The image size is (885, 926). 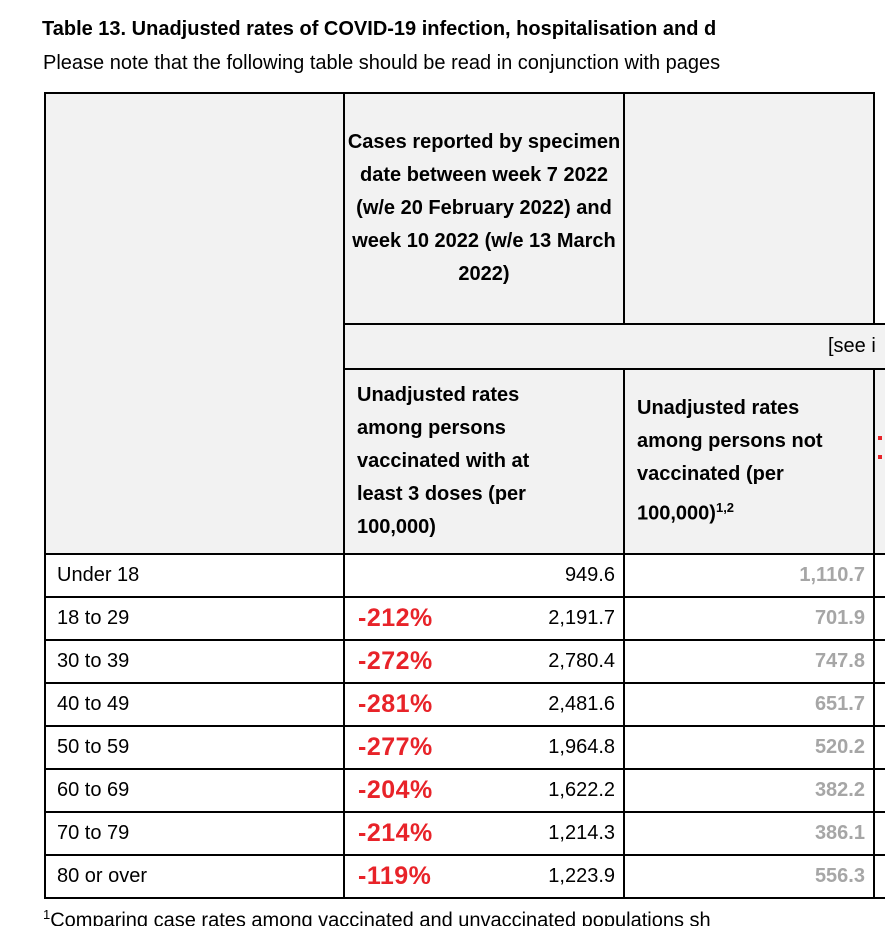 I want to click on age-group-label: 80 or over, so click(x=102, y=876).